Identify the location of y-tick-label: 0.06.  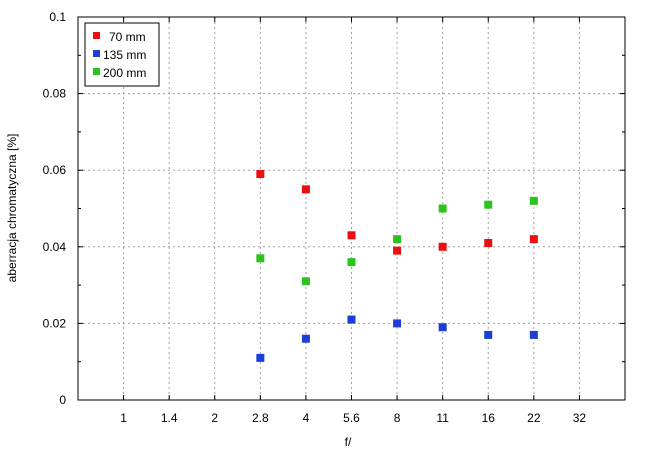
(55, 170).